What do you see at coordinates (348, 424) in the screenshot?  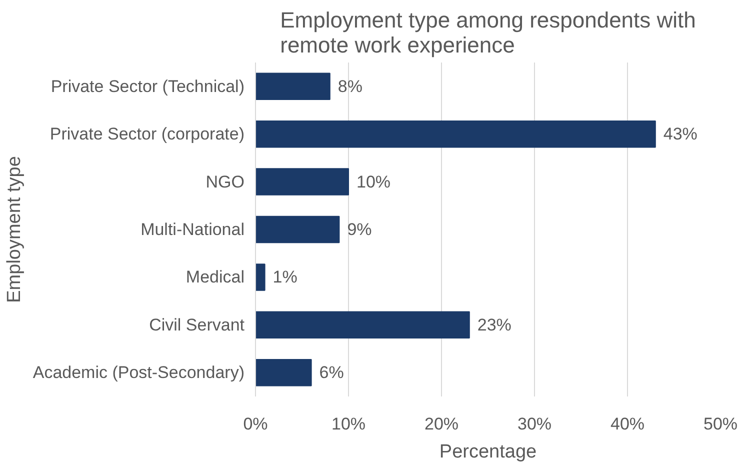 I see `x-tick-label: 10%` at bounding box center [348, 424].